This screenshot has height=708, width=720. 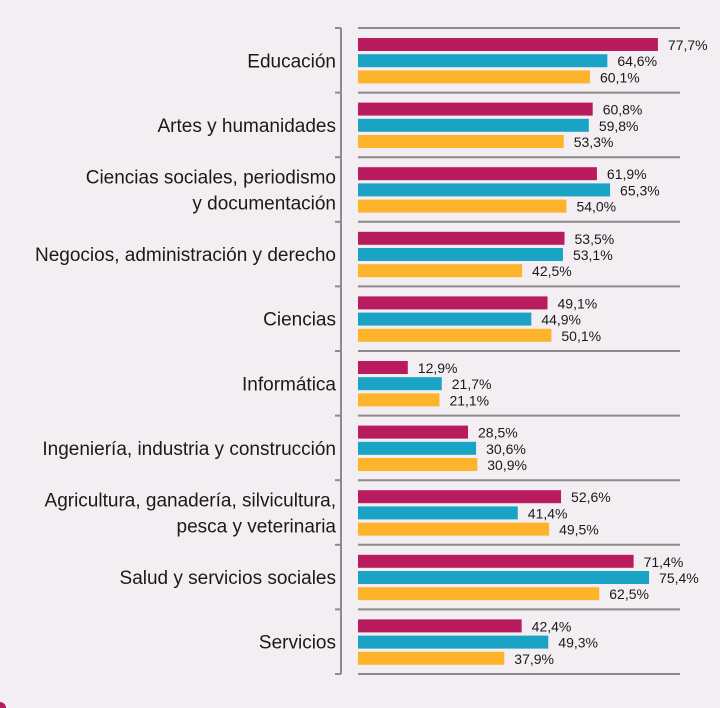 I want to click on data-label: 30,6%, so click(x=506, y=449).